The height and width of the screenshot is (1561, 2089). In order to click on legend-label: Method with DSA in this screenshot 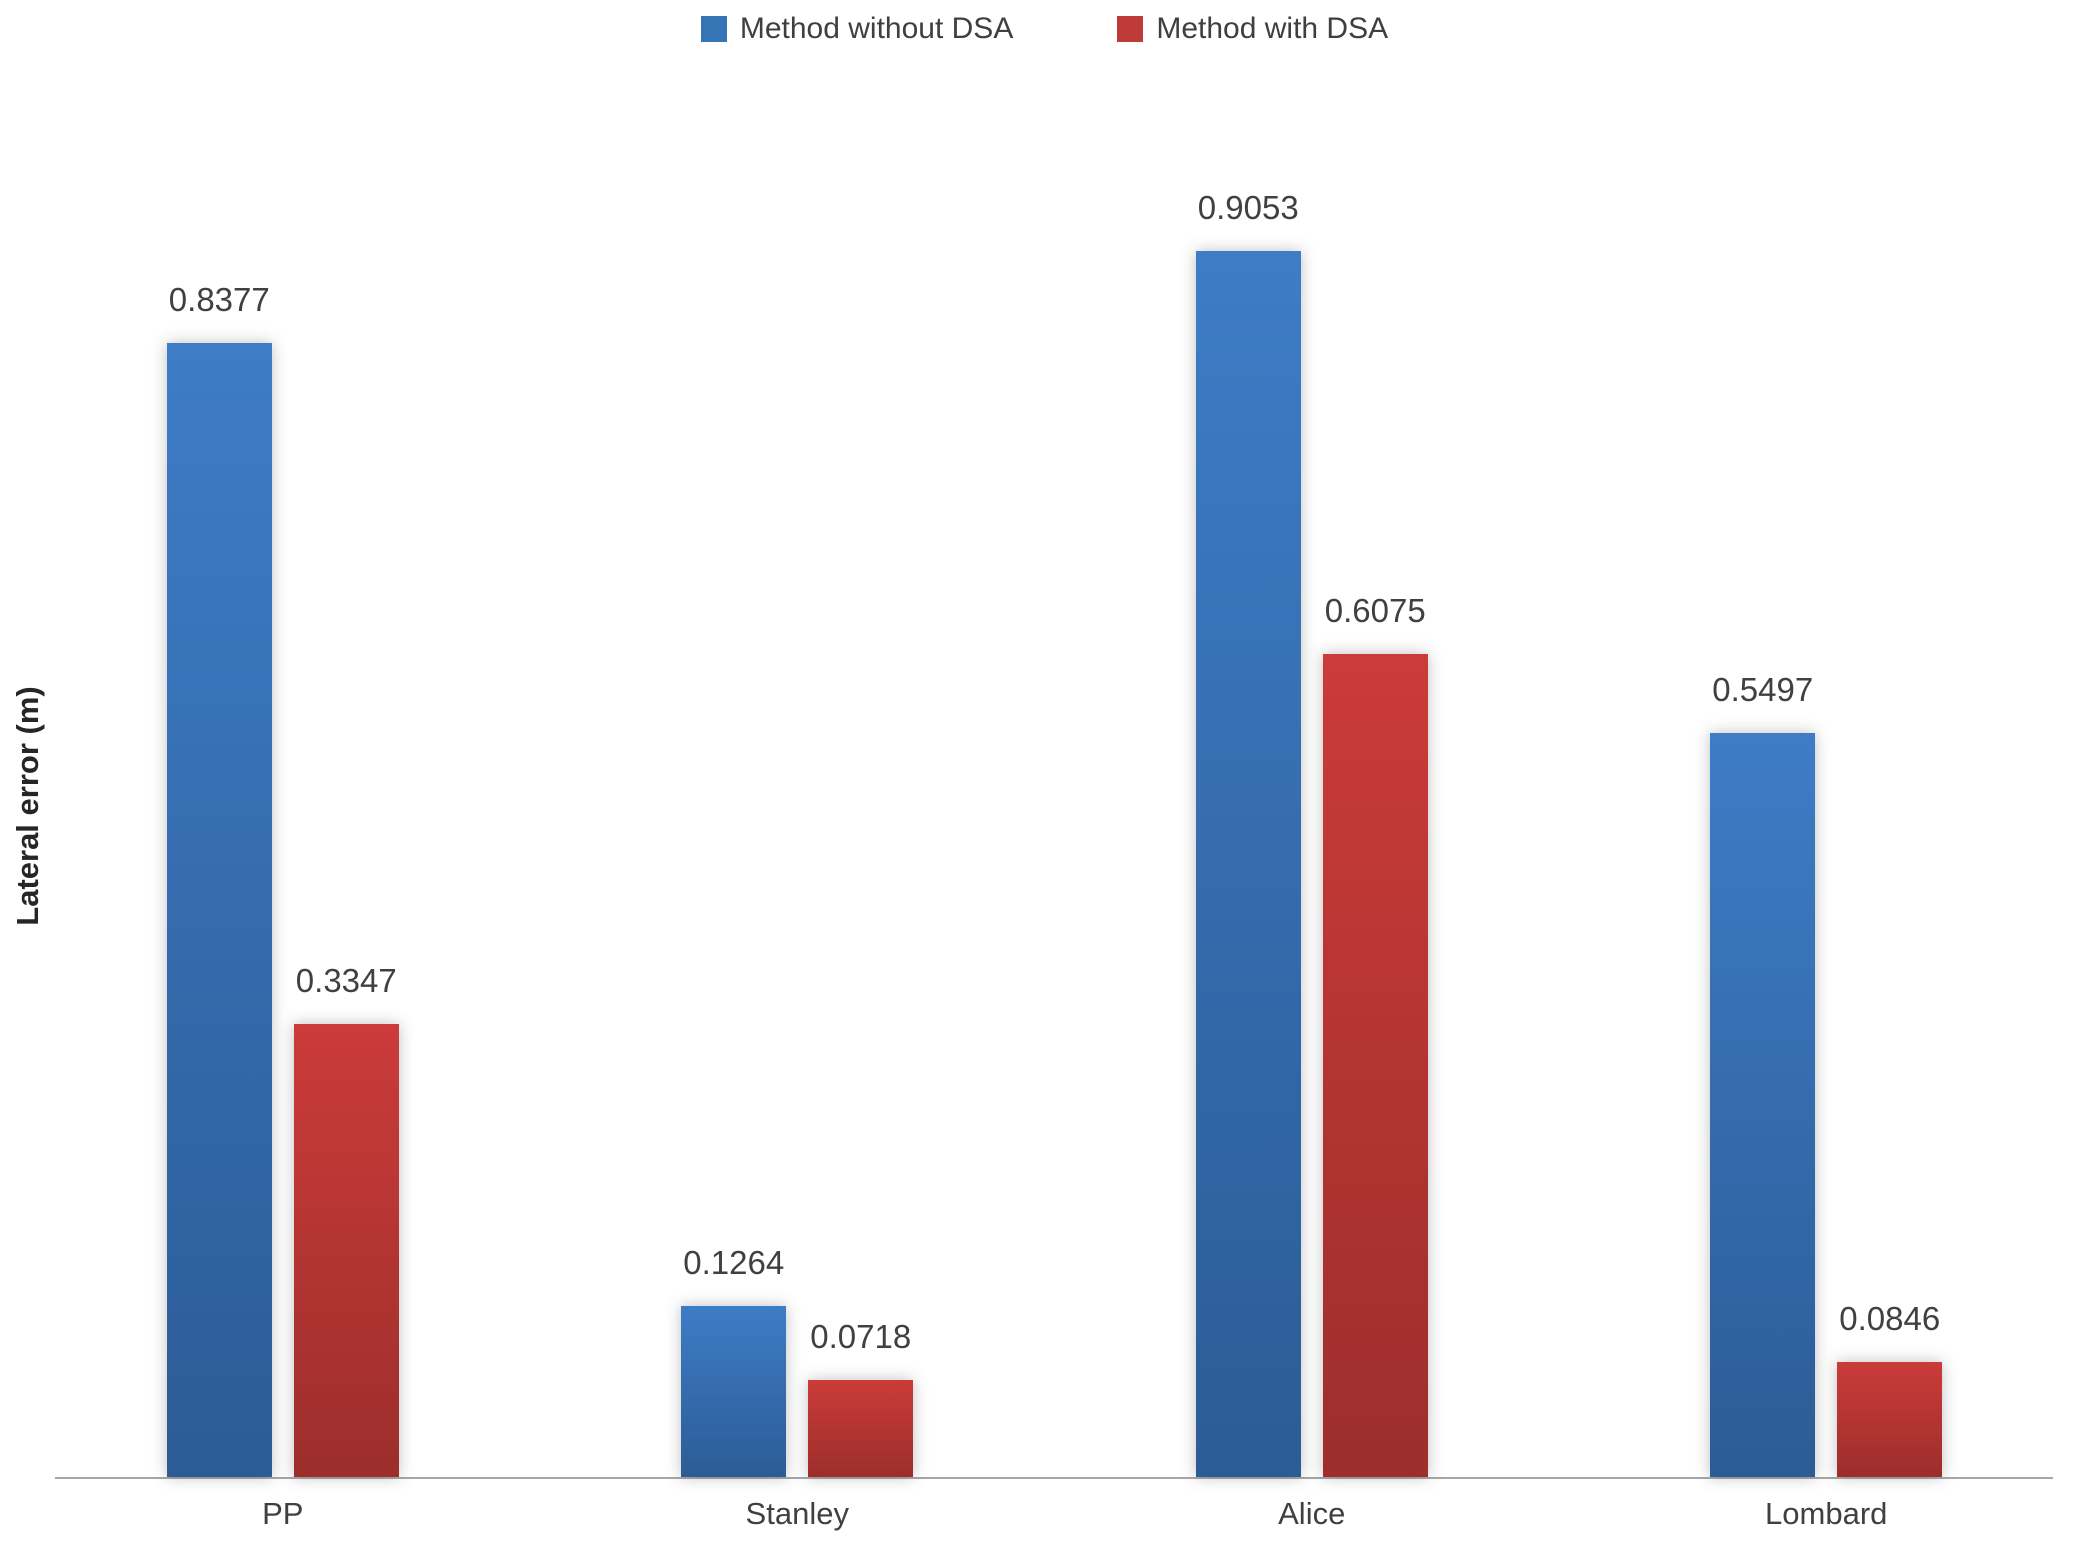, I will do `click(1272, 28)`.